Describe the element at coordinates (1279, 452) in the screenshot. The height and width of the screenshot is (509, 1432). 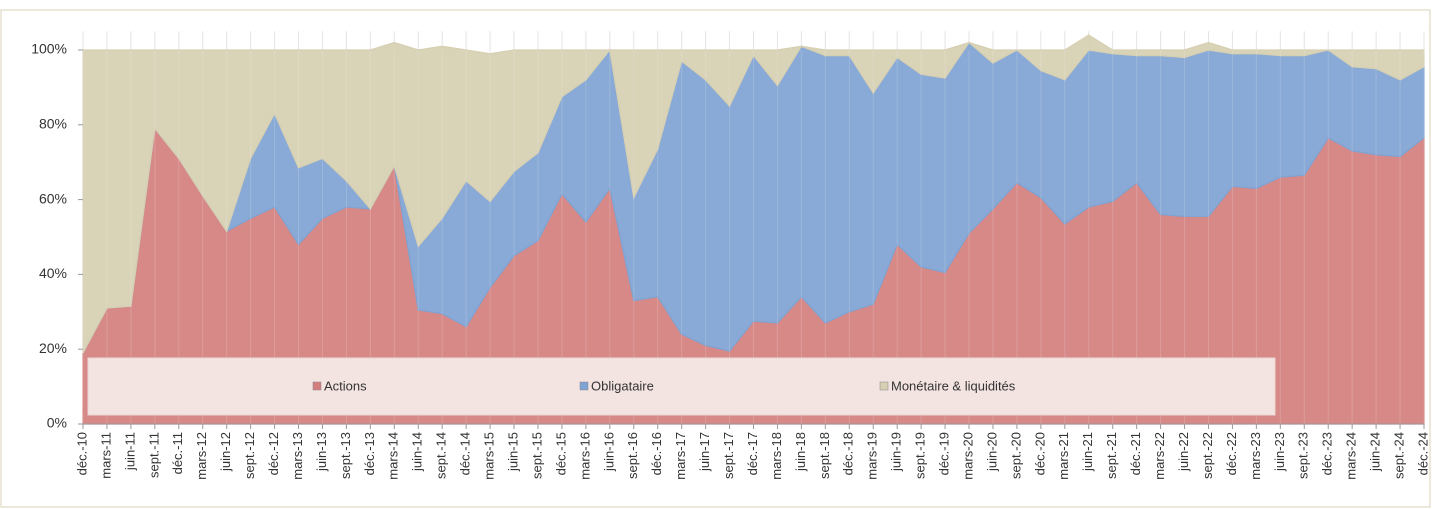
I see `x-tick-label: juin-23` at that location.